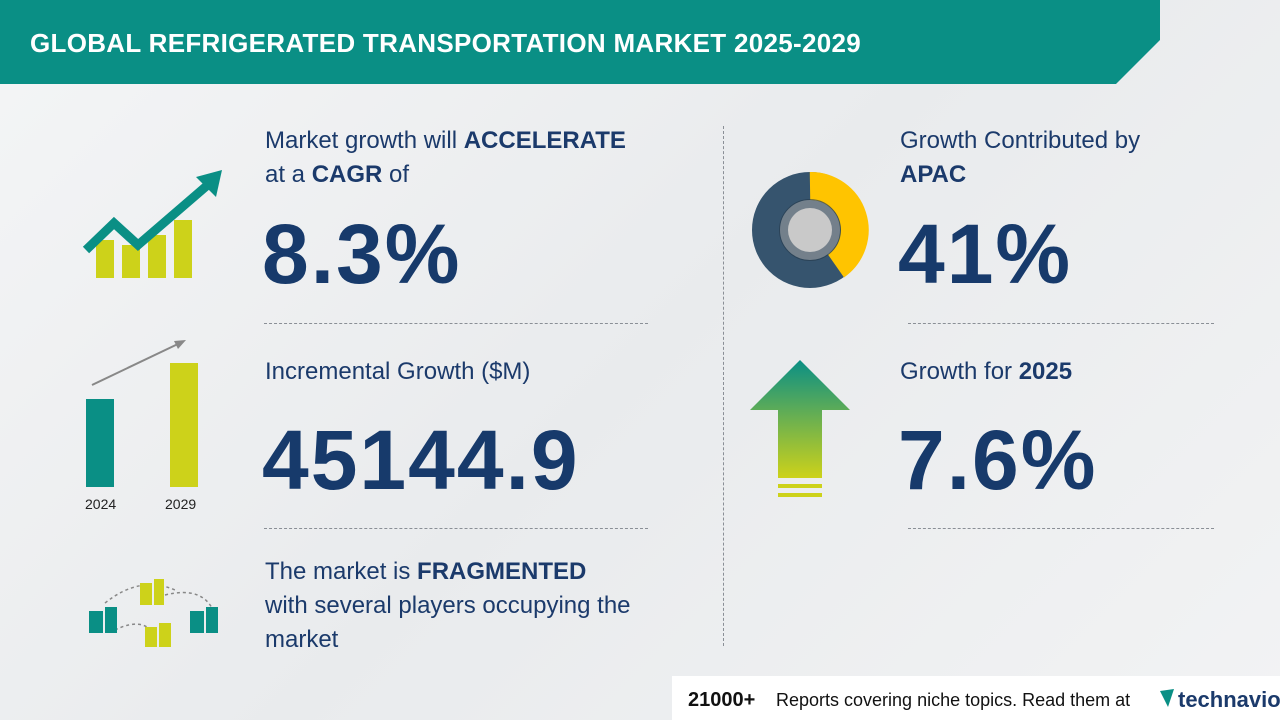 This screenshot has height=720, width=1280. I want to click on yoy-label: Growth for 2025, so click(986, 372).